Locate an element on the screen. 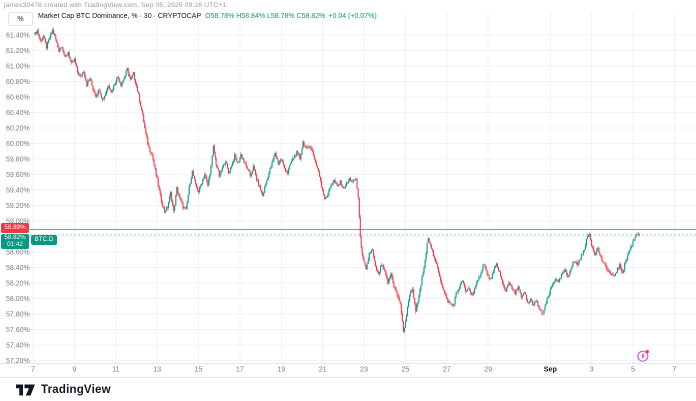 This screenshot has width=696, height=401. price-scale-unit-button: % is located at coordinates (20, 19).